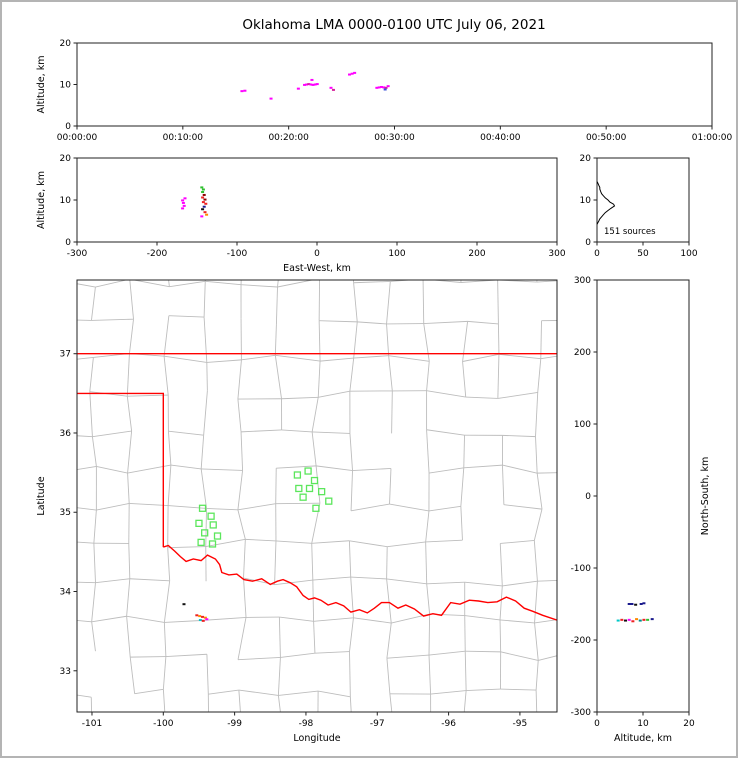 Image resolution: width=738 pixels, height=758 pixels. What do you see at coordinates (68, 243) in the screenshot?
I see `y-tick-label: 0` at bounding box center [68, 243].